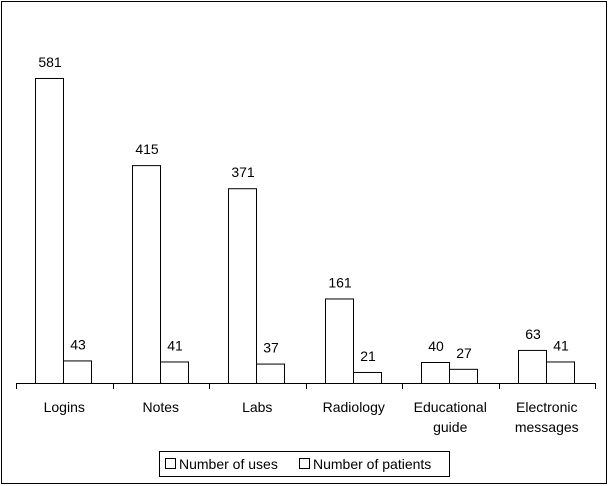 The height and width of the screenshot is (486, 609). What do you see at coordinates (228, 464) in the screenshot?
I see `legend-label: Number of uses` at bounding box center [228, 464].